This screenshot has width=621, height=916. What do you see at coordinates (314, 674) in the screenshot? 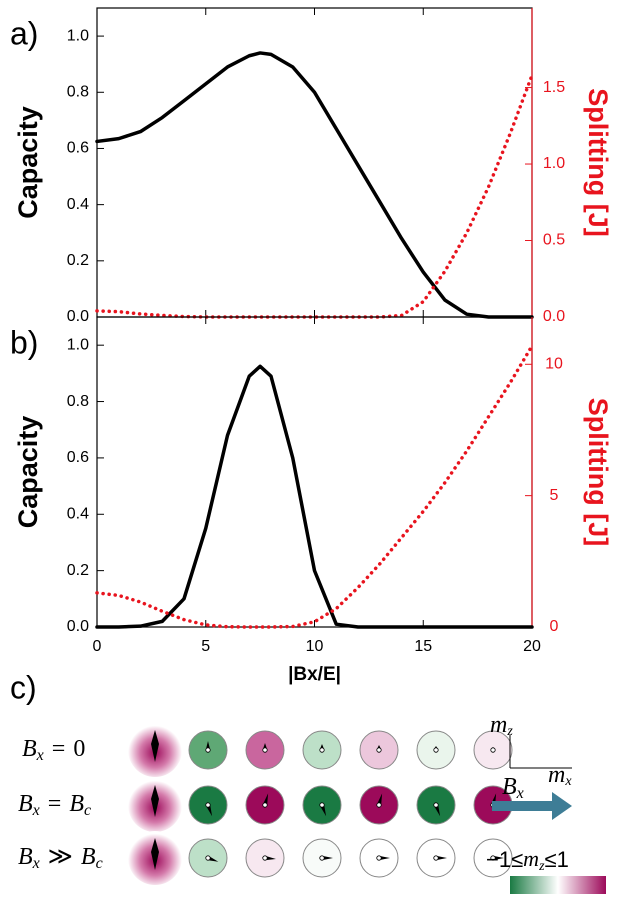
I see `x-axis-title: |Bx/E|` at bounding box center [314, 674].